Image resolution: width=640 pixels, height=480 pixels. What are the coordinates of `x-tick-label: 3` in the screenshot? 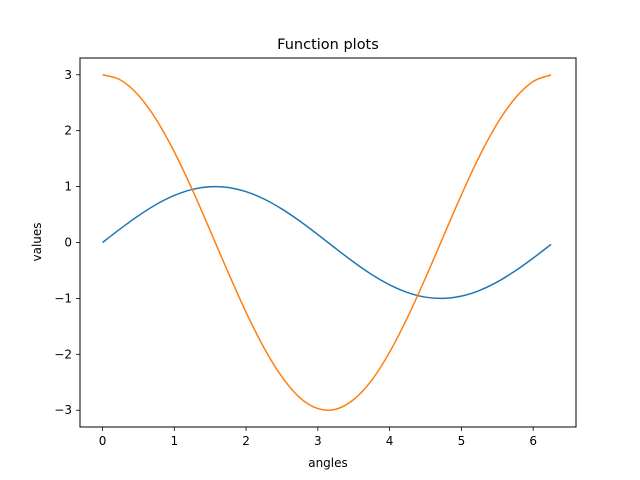 It's located at (318, 441).